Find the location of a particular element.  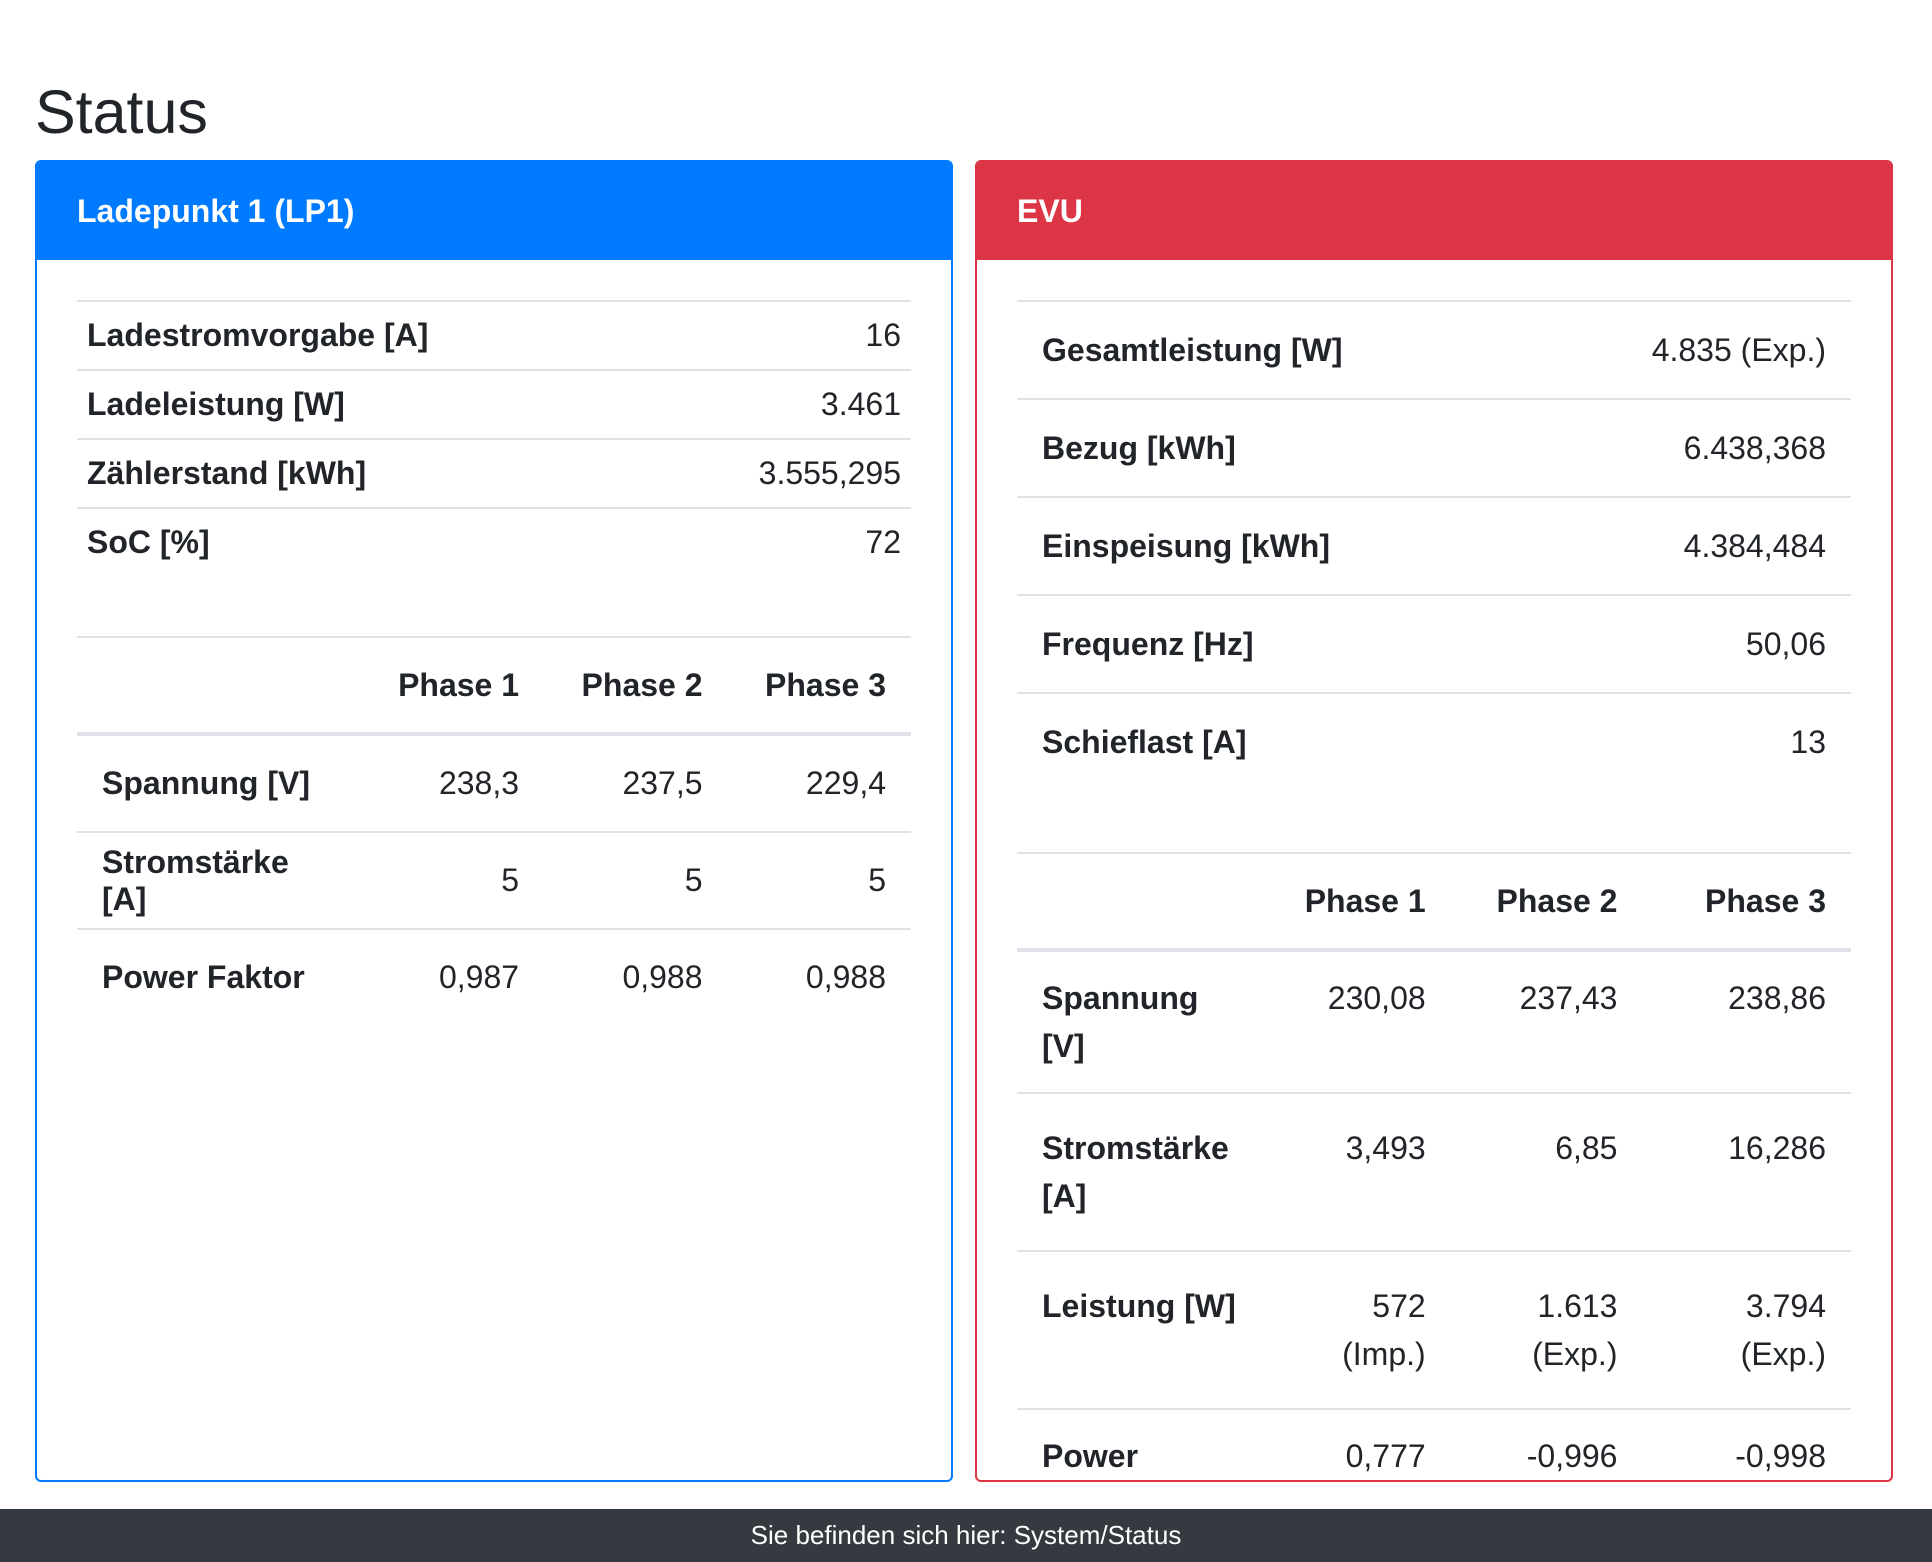

summary-label: Ladestromvorgabe [A] is located at coordinates (365, 335).